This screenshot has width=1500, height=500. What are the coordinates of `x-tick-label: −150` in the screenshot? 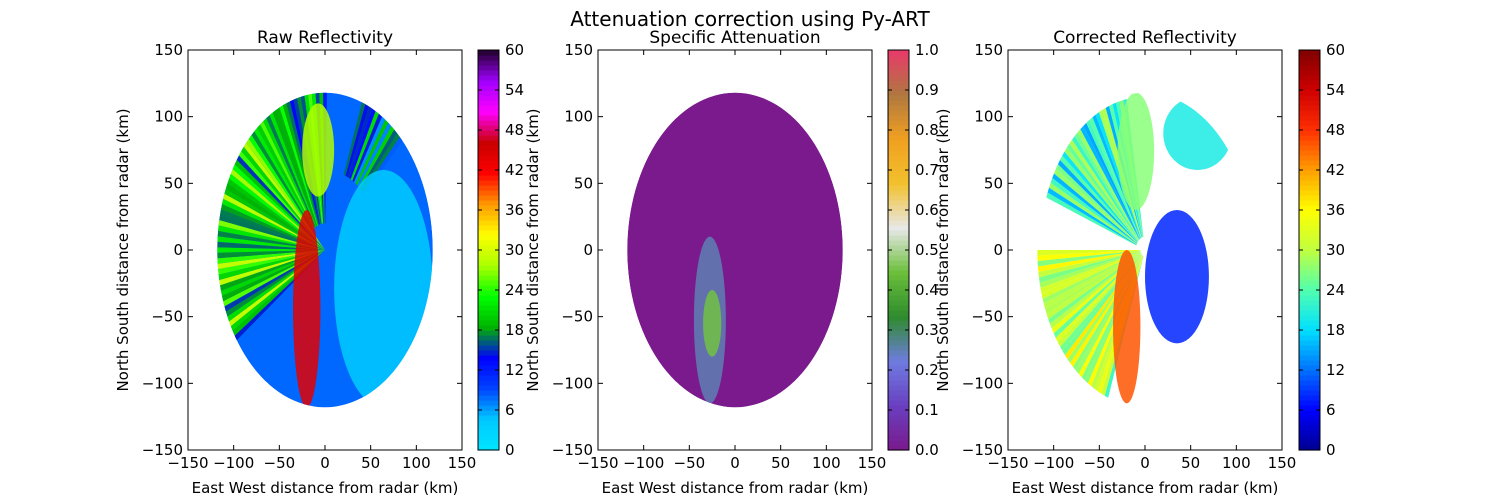 It's located at (187, 463).